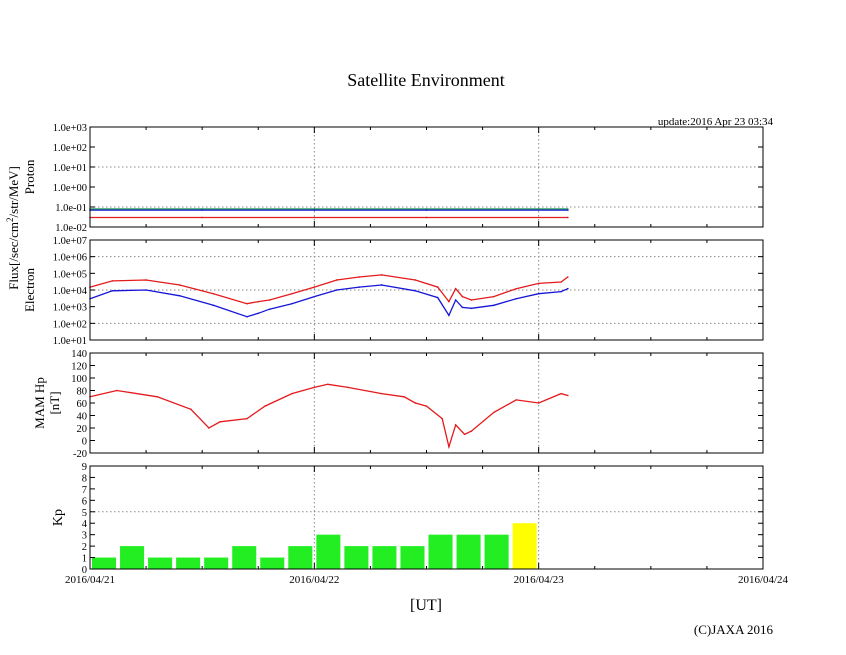  I want to click on proton-ylabel: Proton, so click(29, 176).